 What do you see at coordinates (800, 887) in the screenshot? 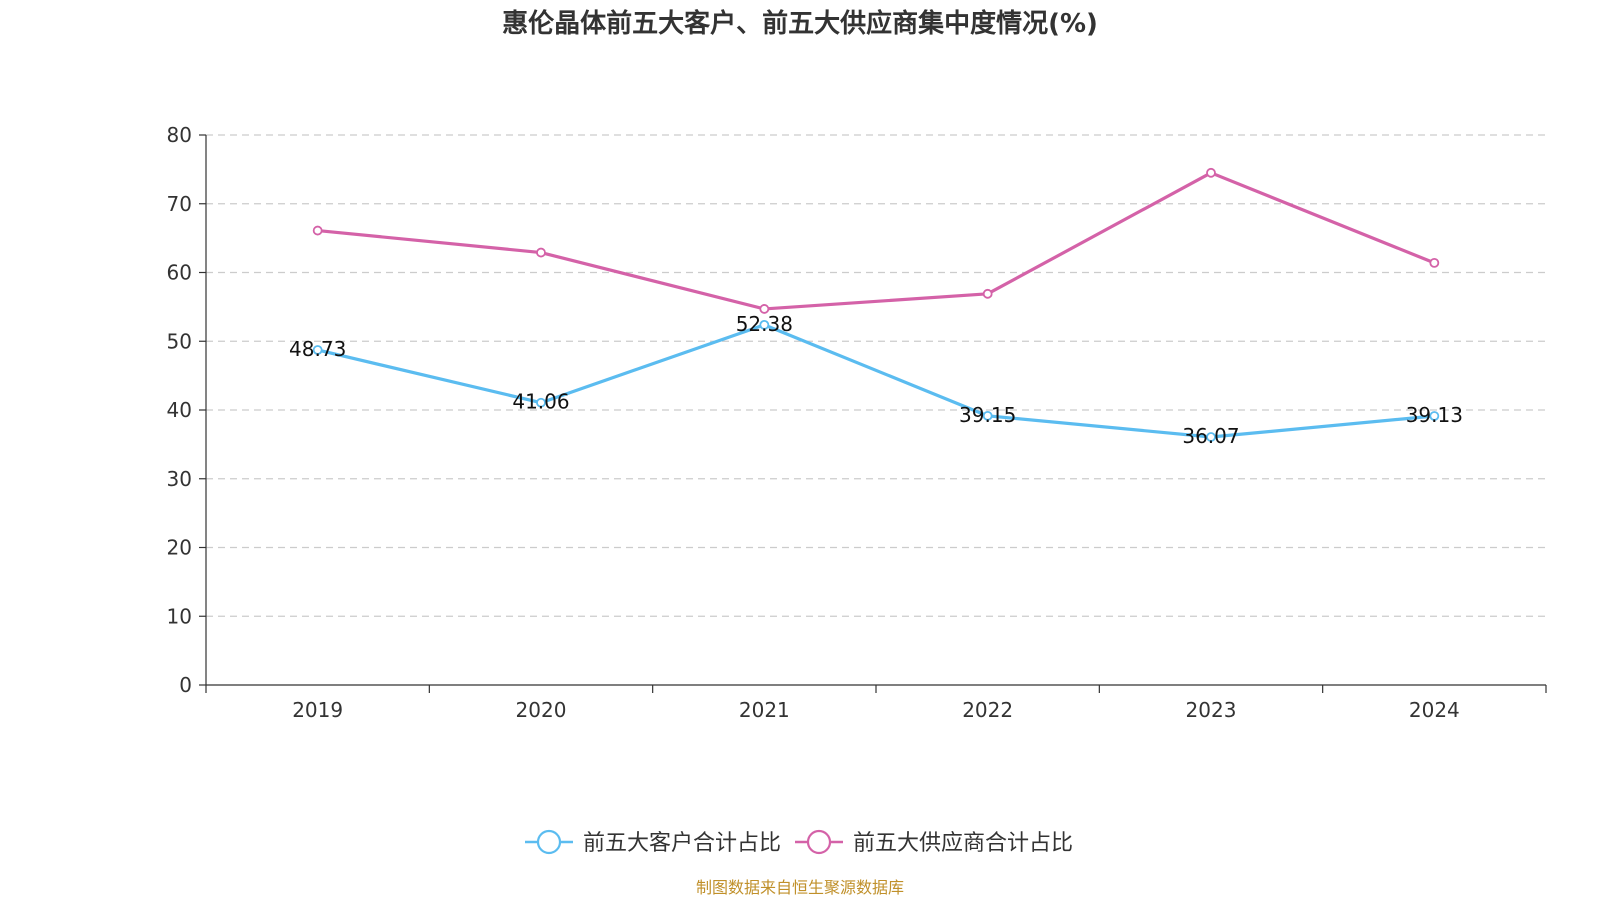
I see `source-note: 制图数据来自恒生聚源数据库` at bounding box center [800, 887].